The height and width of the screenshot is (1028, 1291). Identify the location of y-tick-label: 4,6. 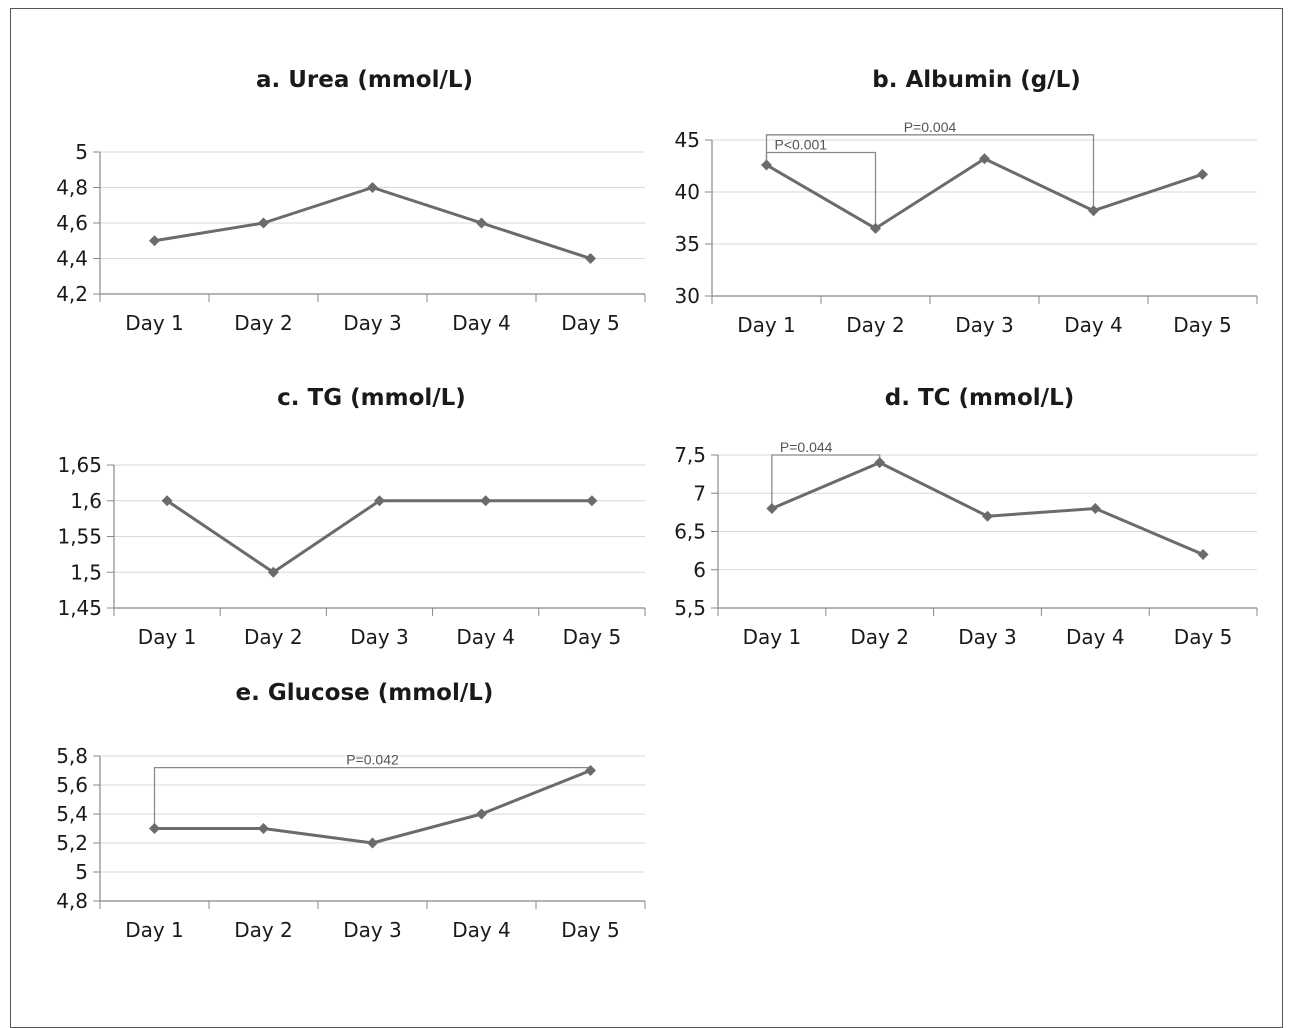
(72, 223).